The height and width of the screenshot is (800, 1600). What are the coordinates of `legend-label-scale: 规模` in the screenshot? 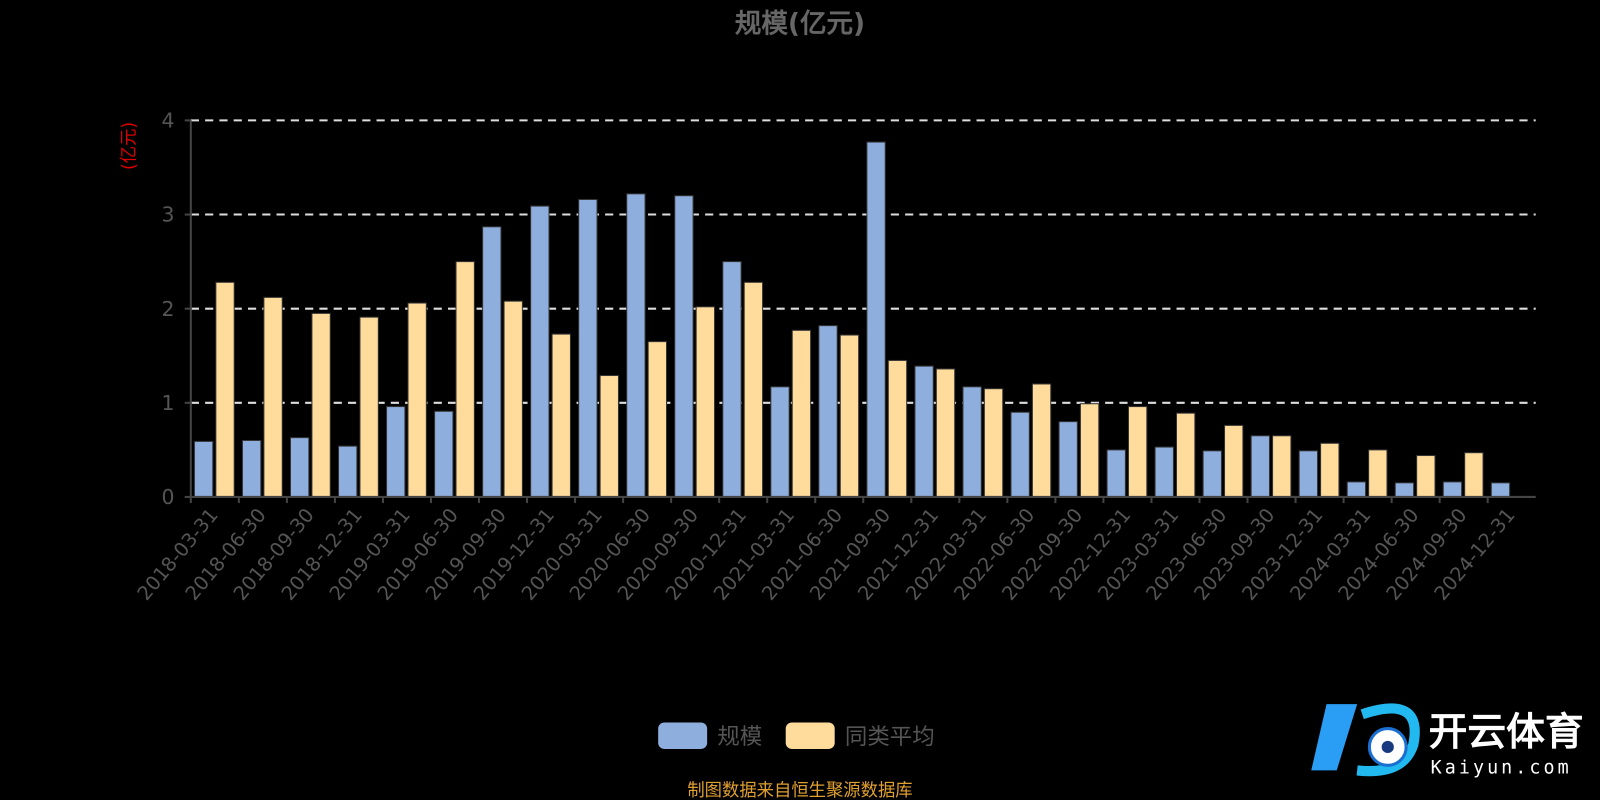 It's located at (739, 737).